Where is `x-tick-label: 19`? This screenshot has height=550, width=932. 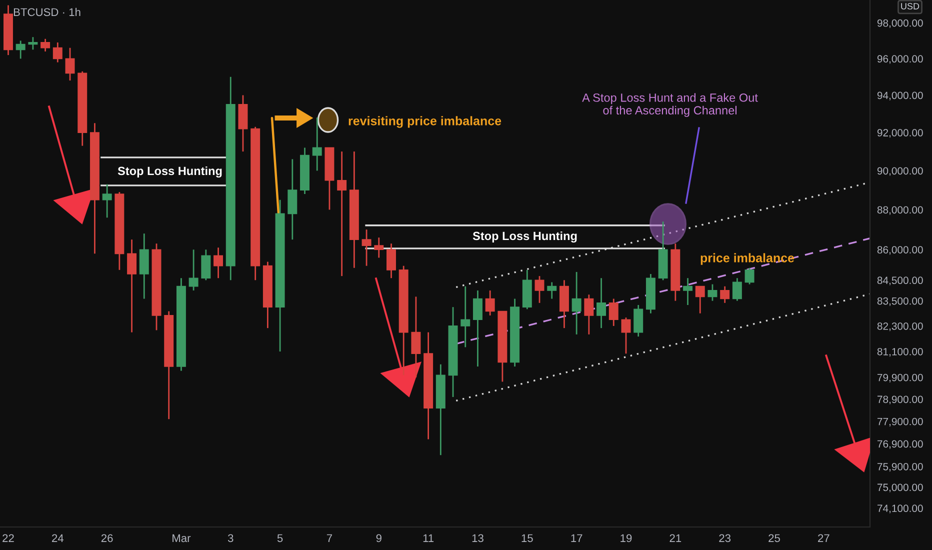
x-tick-label: 19 is located at coordinates (626, 538).